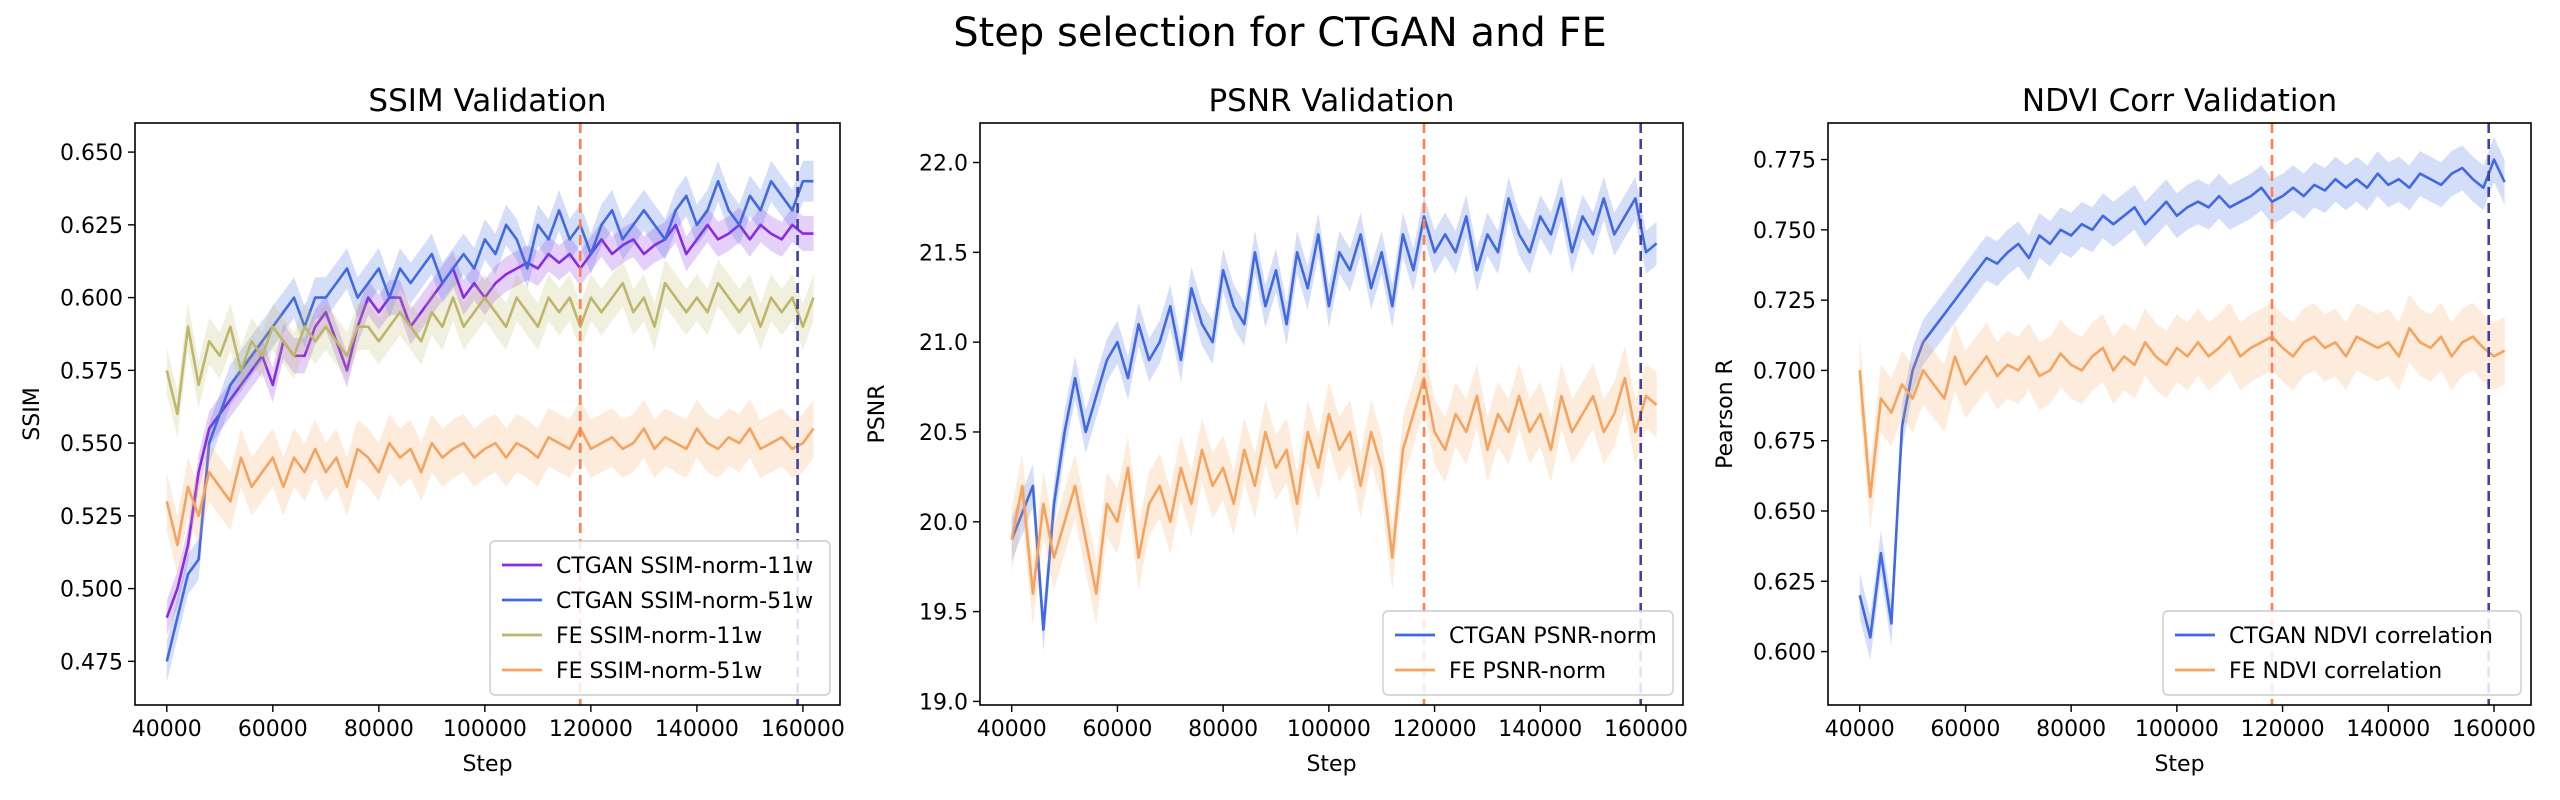  What do you see at coordinates (943, 343) in the screenshot?
I see `y-tick-label: 21.0` at bounding box center [943, 343].